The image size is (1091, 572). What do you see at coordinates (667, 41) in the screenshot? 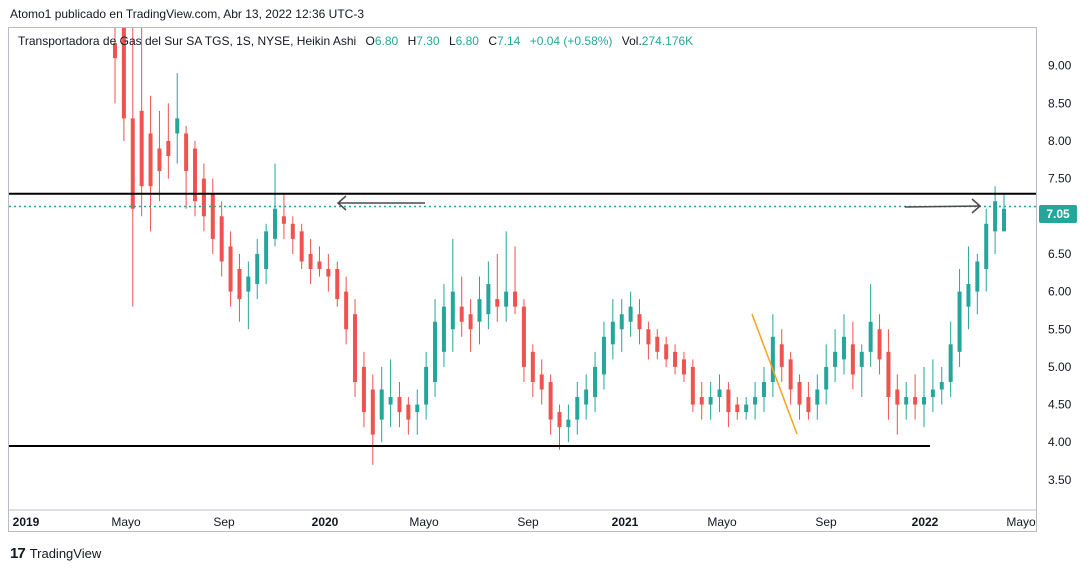
I see `volume-value: 274.176K` at bounding box center [667, 41].